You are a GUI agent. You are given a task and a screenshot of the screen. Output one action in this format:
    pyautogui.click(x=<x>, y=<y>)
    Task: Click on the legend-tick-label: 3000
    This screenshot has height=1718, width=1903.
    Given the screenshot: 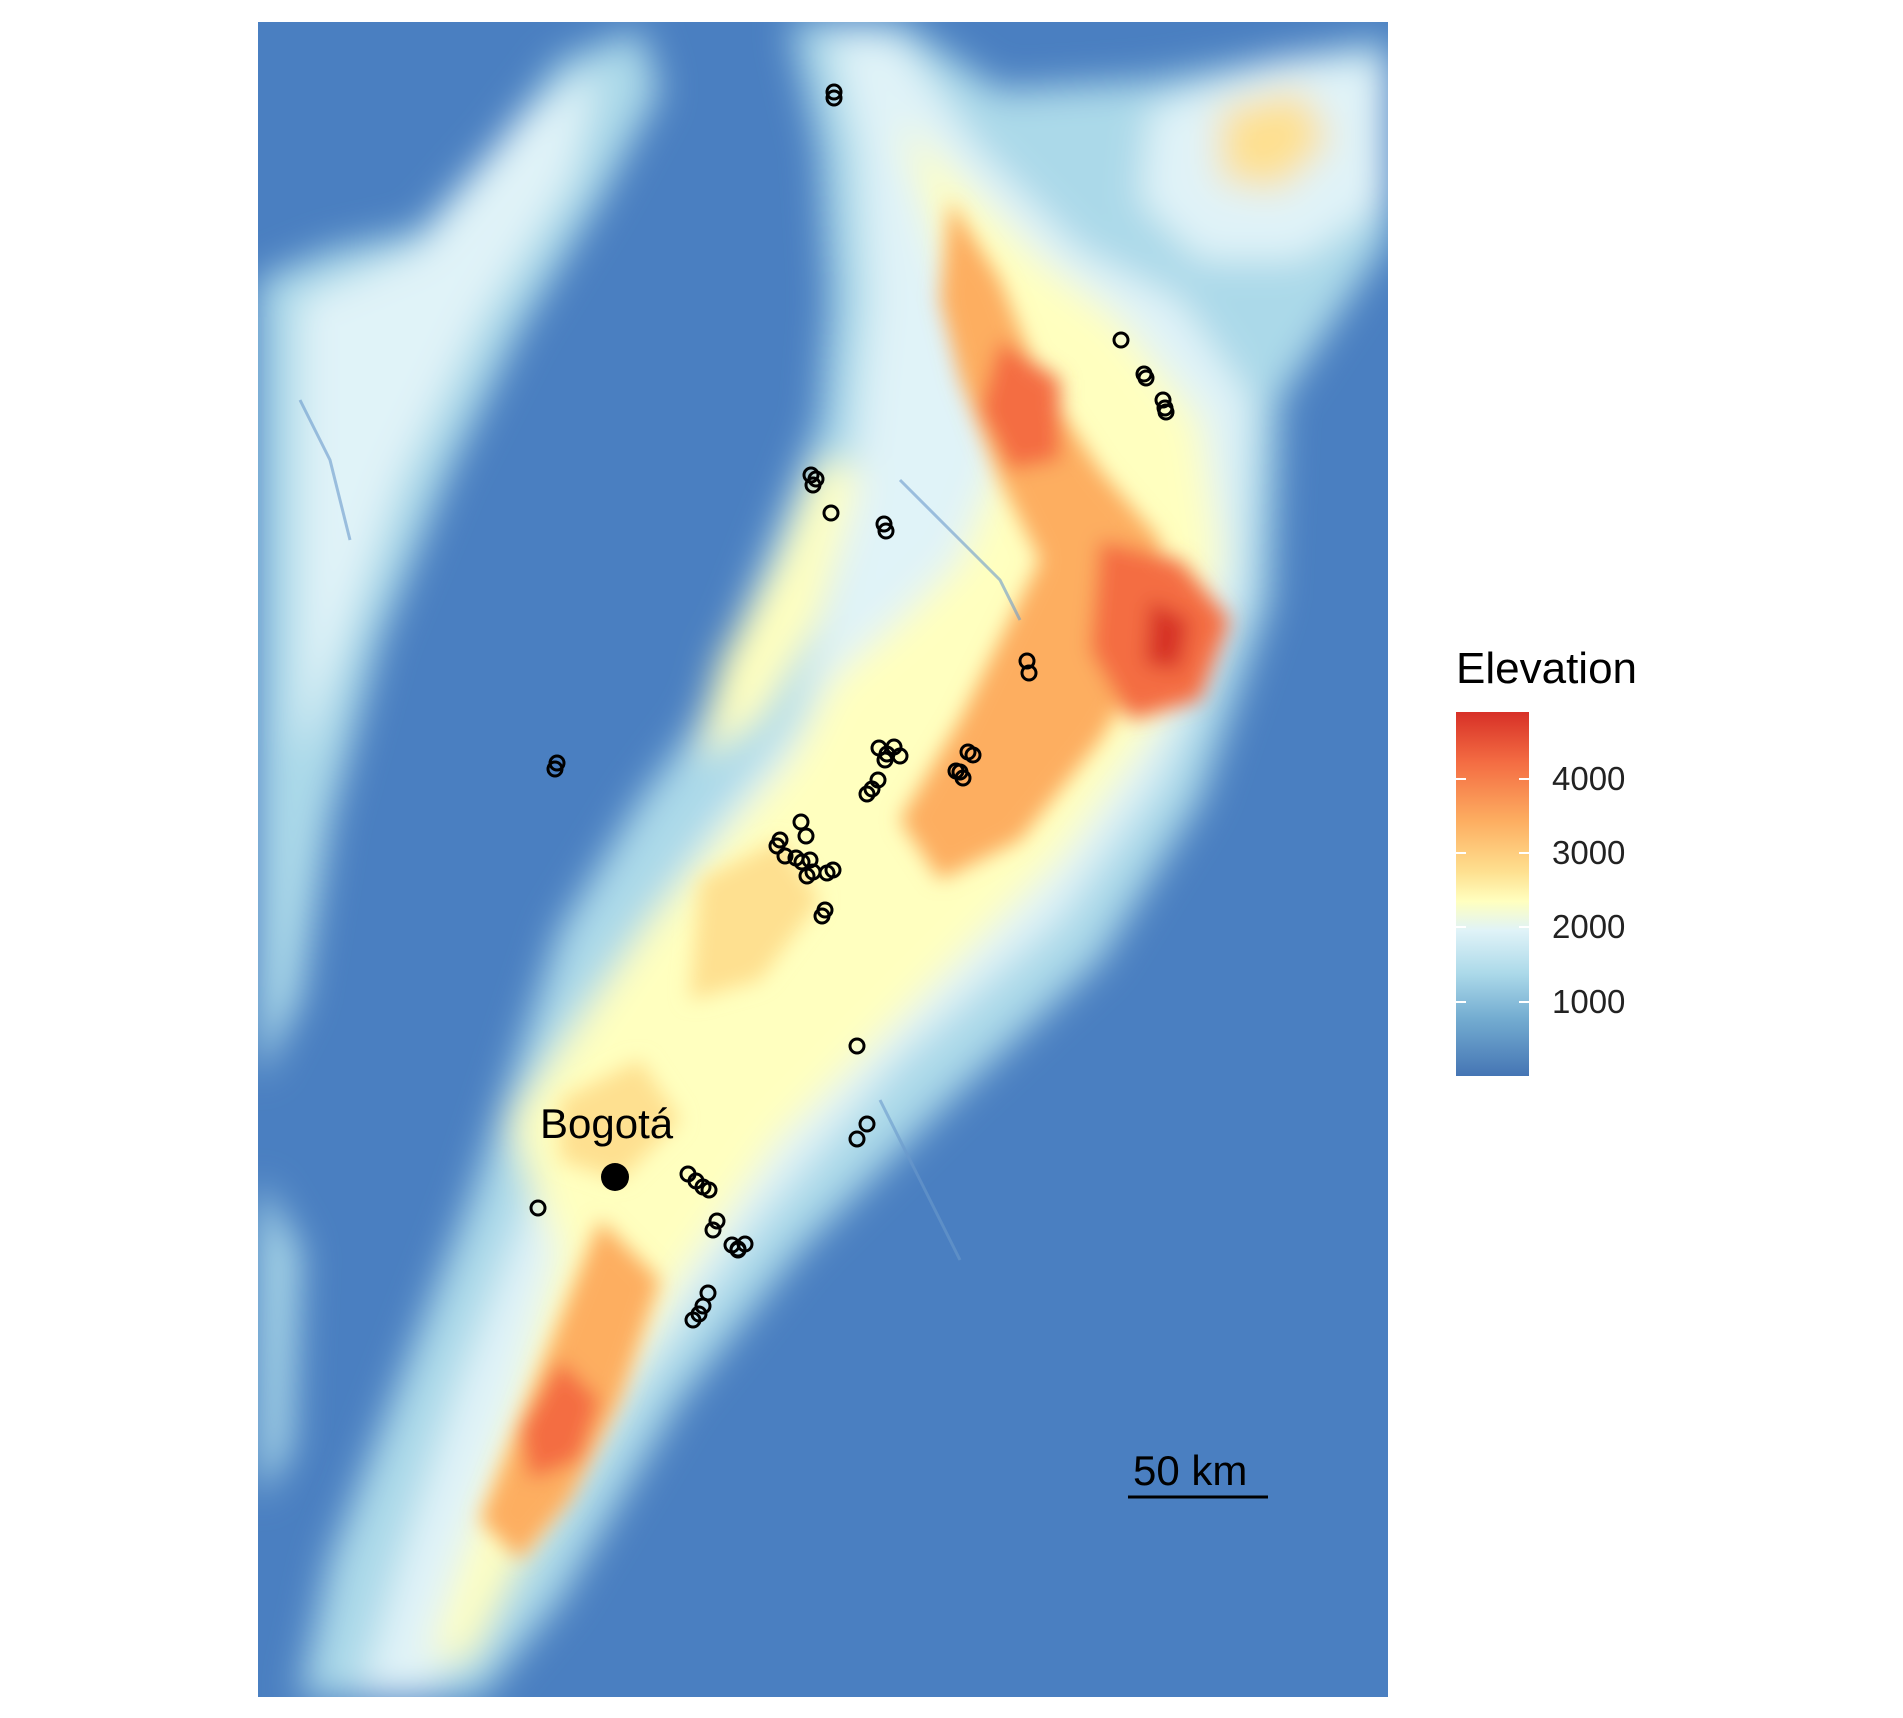 What is the action you would take?
    pyautogui.click(x=1589, y=853)
    